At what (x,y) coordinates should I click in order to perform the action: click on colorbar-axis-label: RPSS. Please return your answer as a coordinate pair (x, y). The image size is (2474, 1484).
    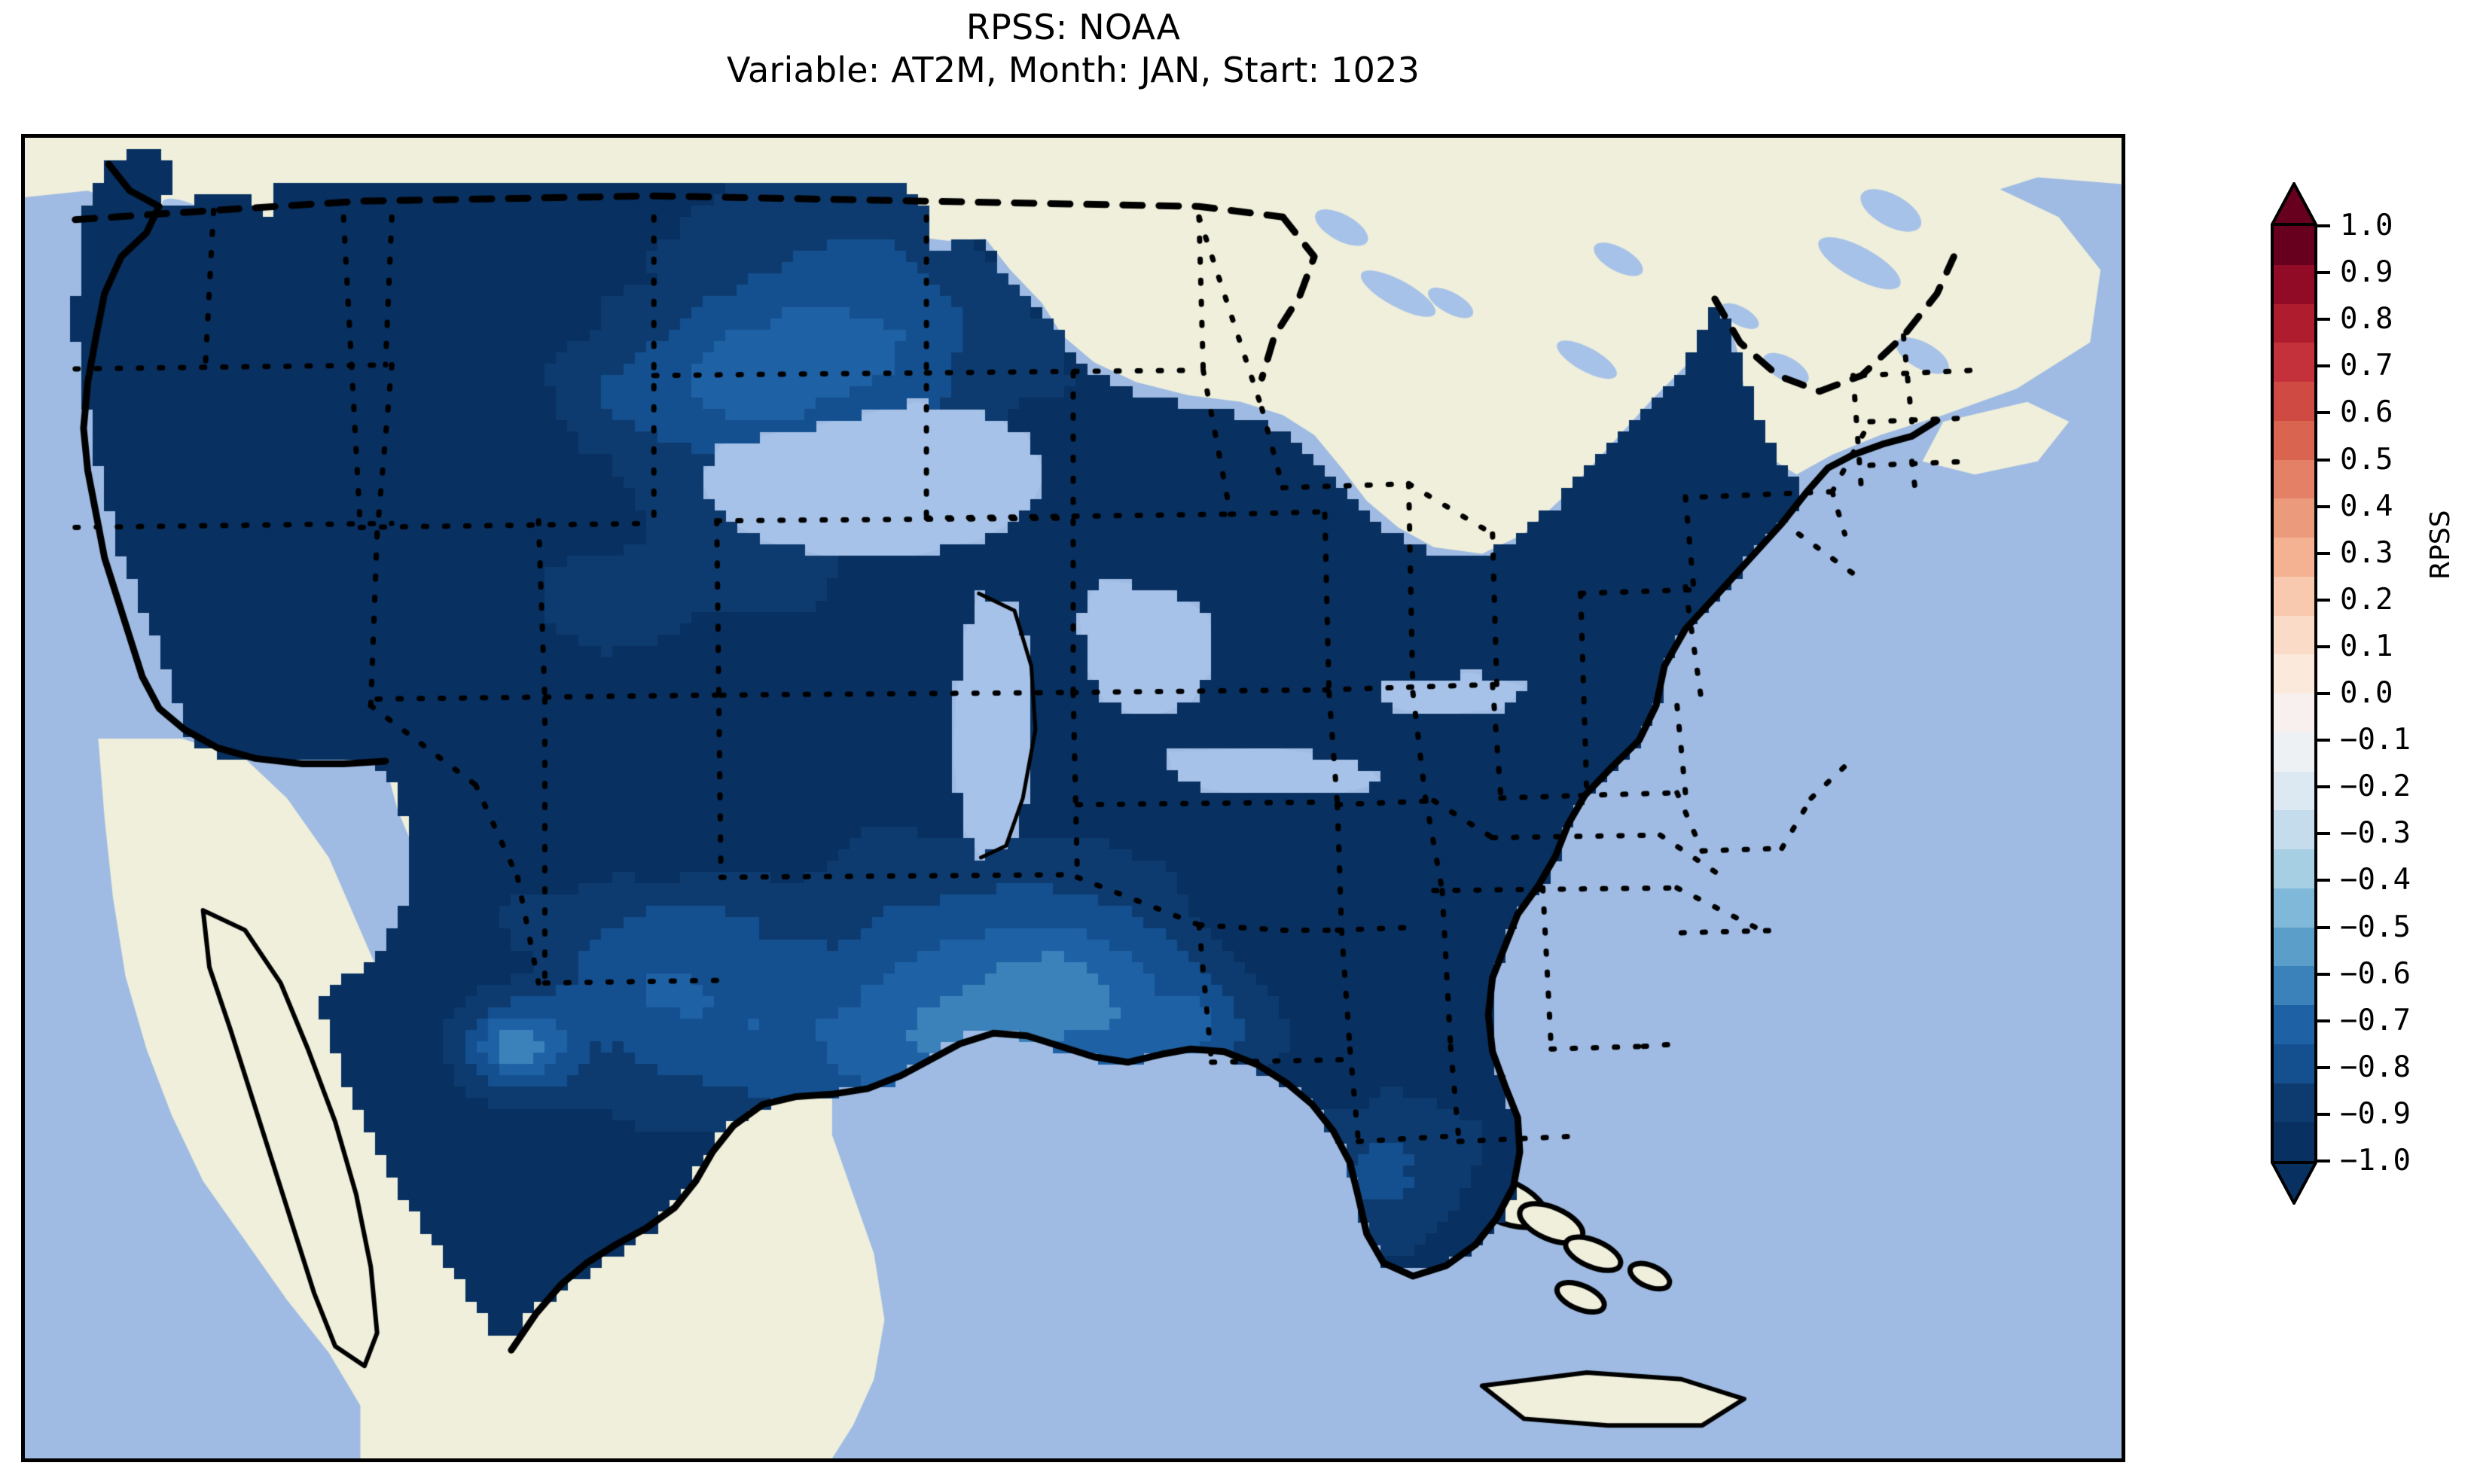
    Looking at the image, I should click on (2441, 545).